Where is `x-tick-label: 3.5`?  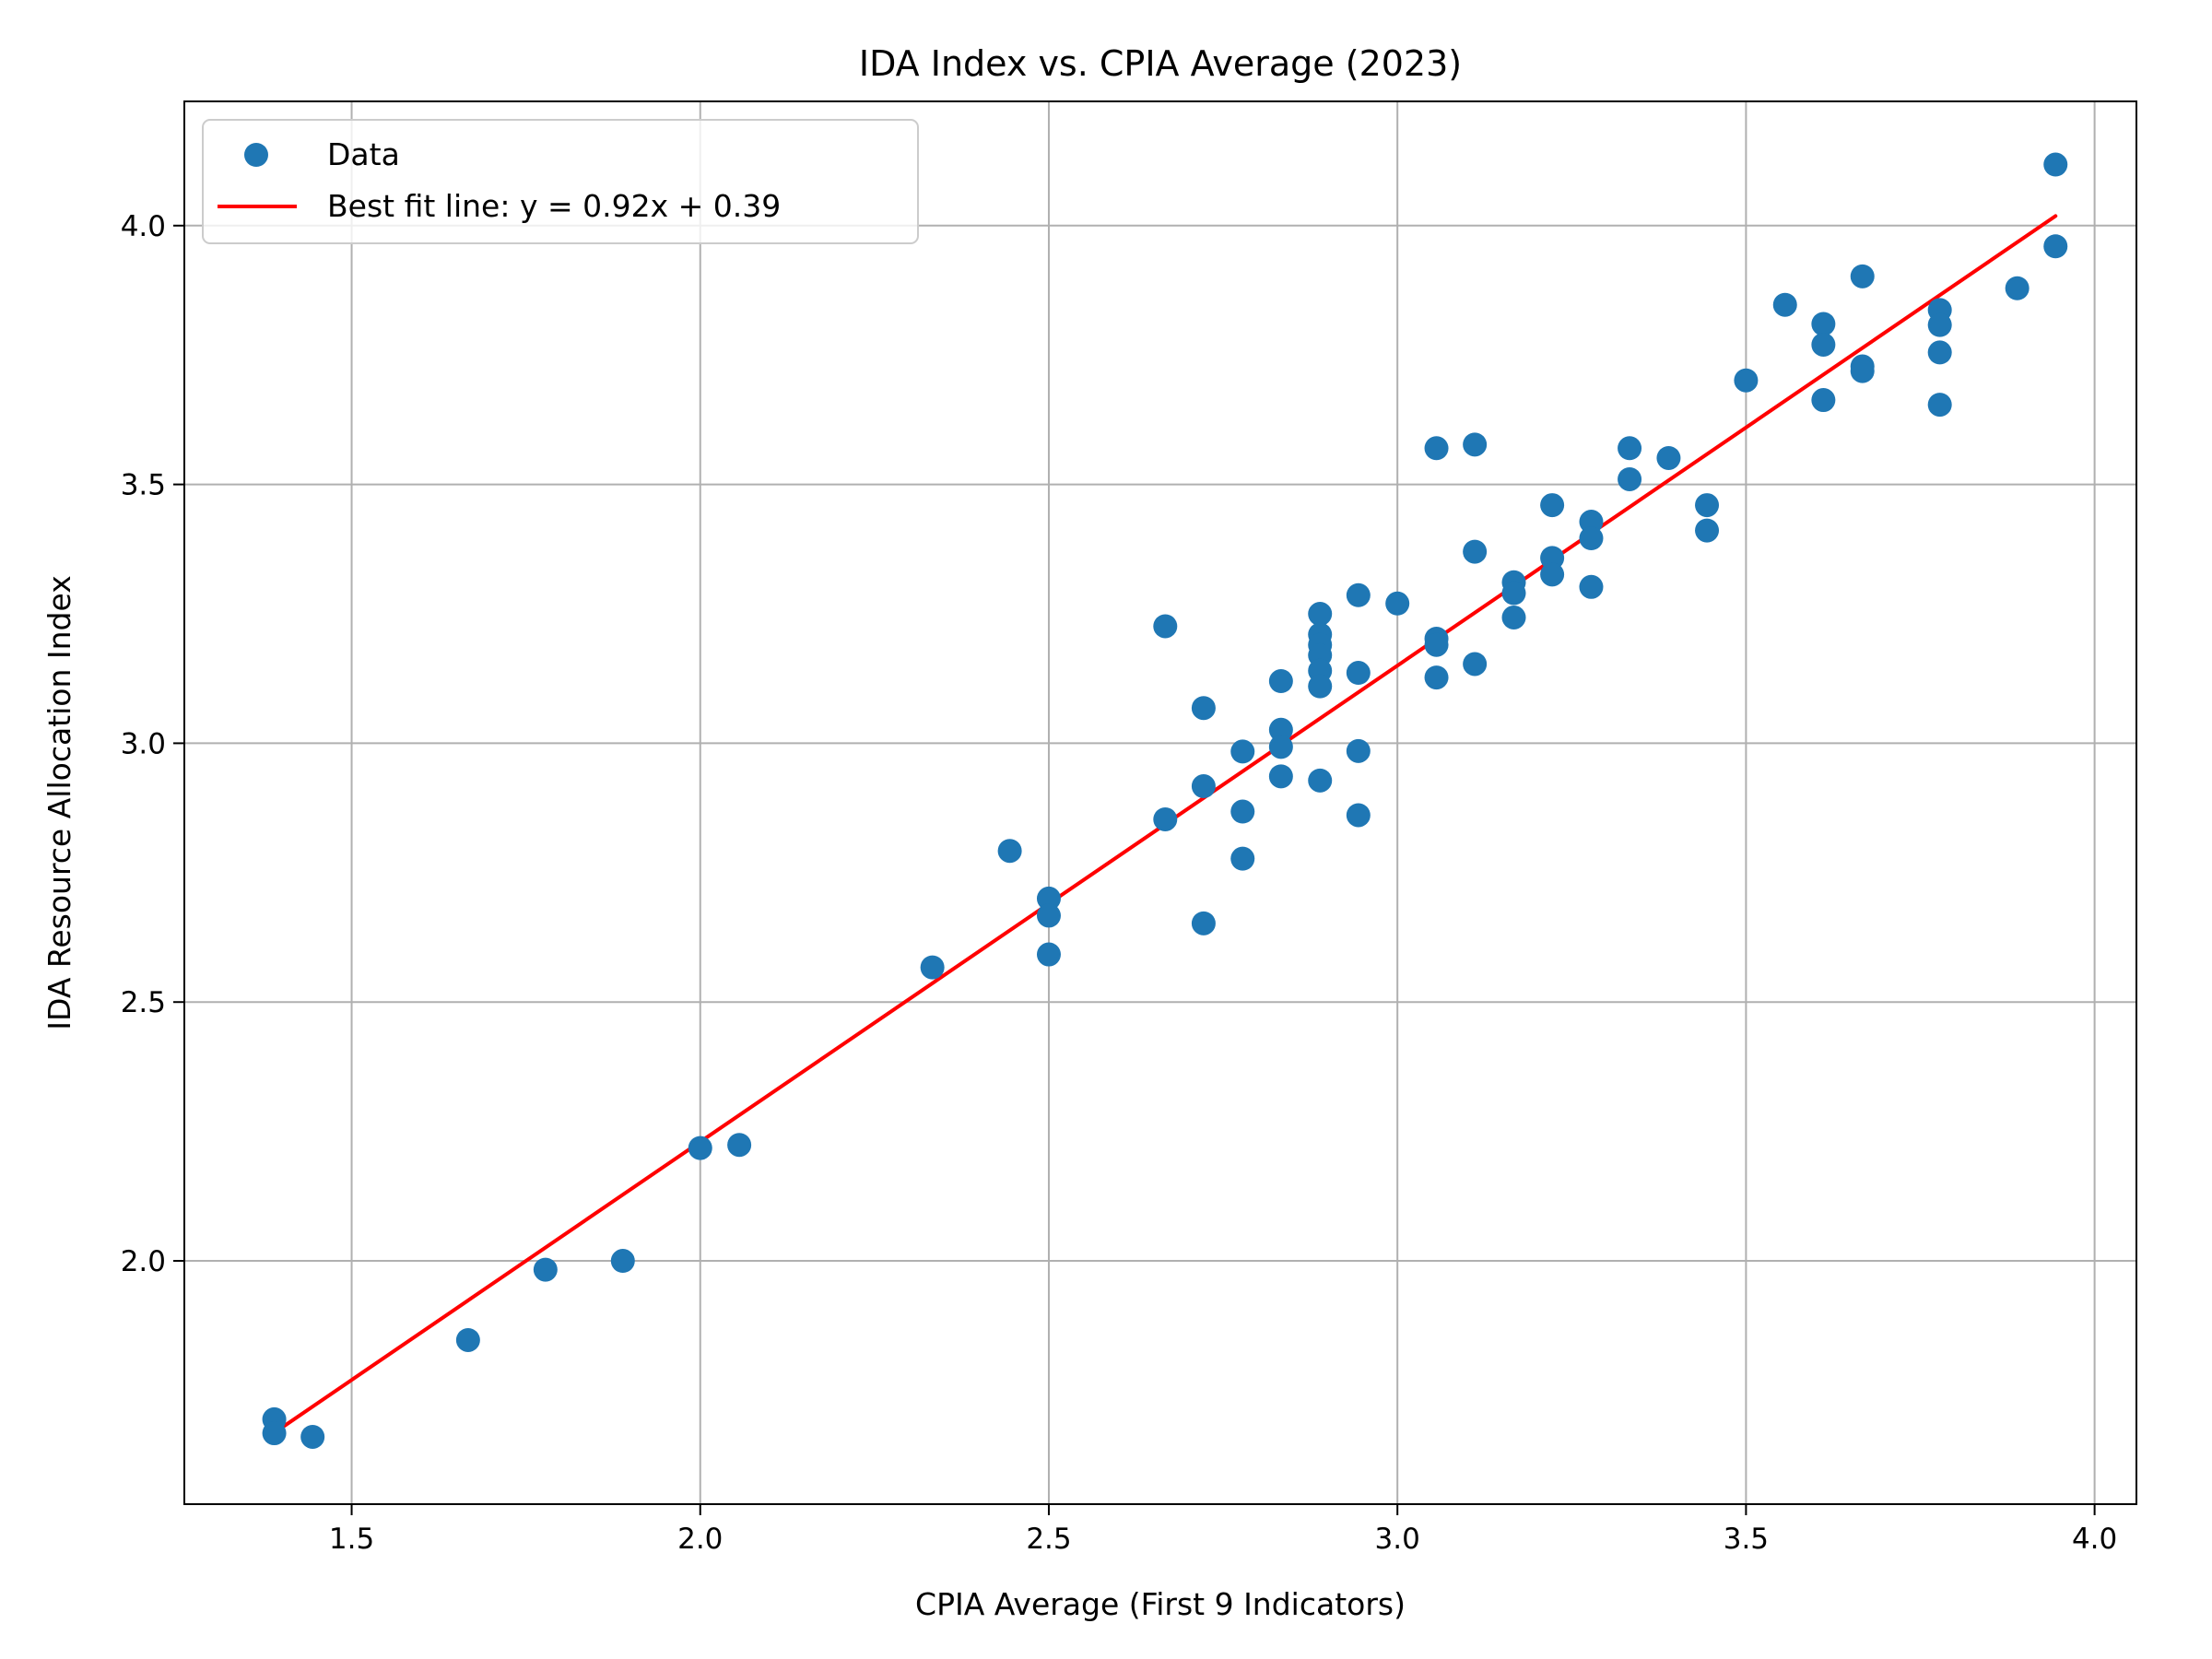 x-tick-label: 3.5 is located at coordinates (1746, 1539).